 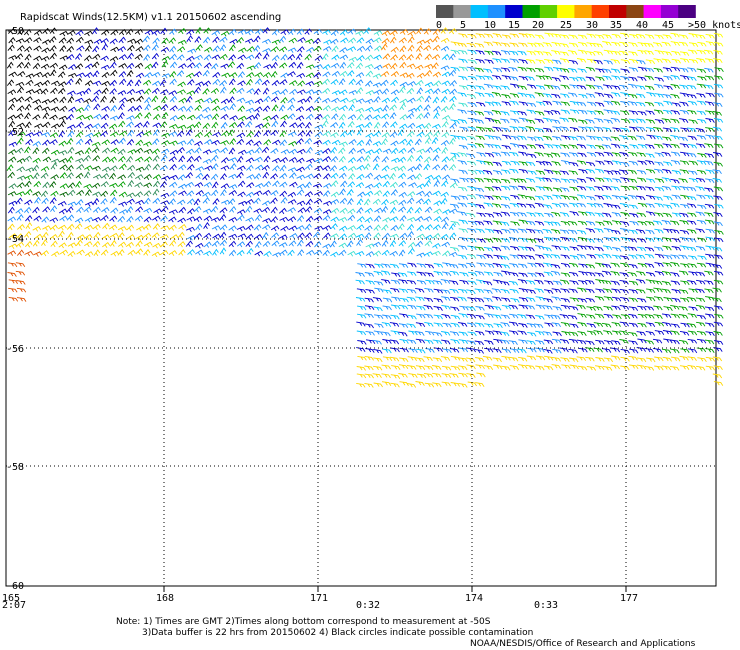 What do you see at coordinates (15, 132) in the screenshot?
I see `lat-label: -52` at bounding box center [15, 132].